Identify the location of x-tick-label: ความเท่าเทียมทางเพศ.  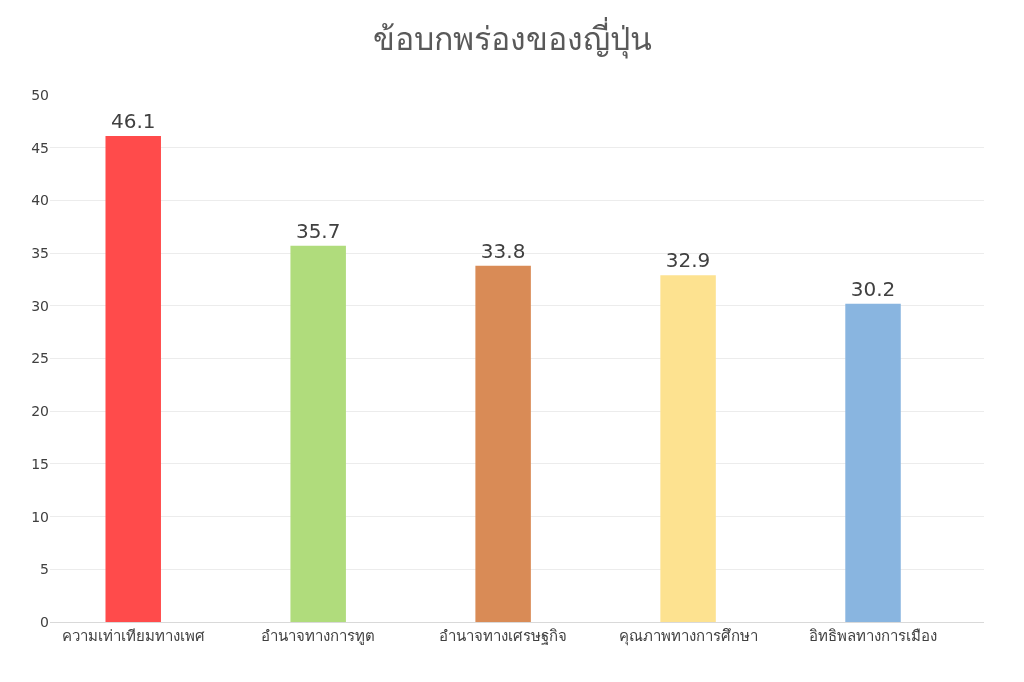
(133, 636).